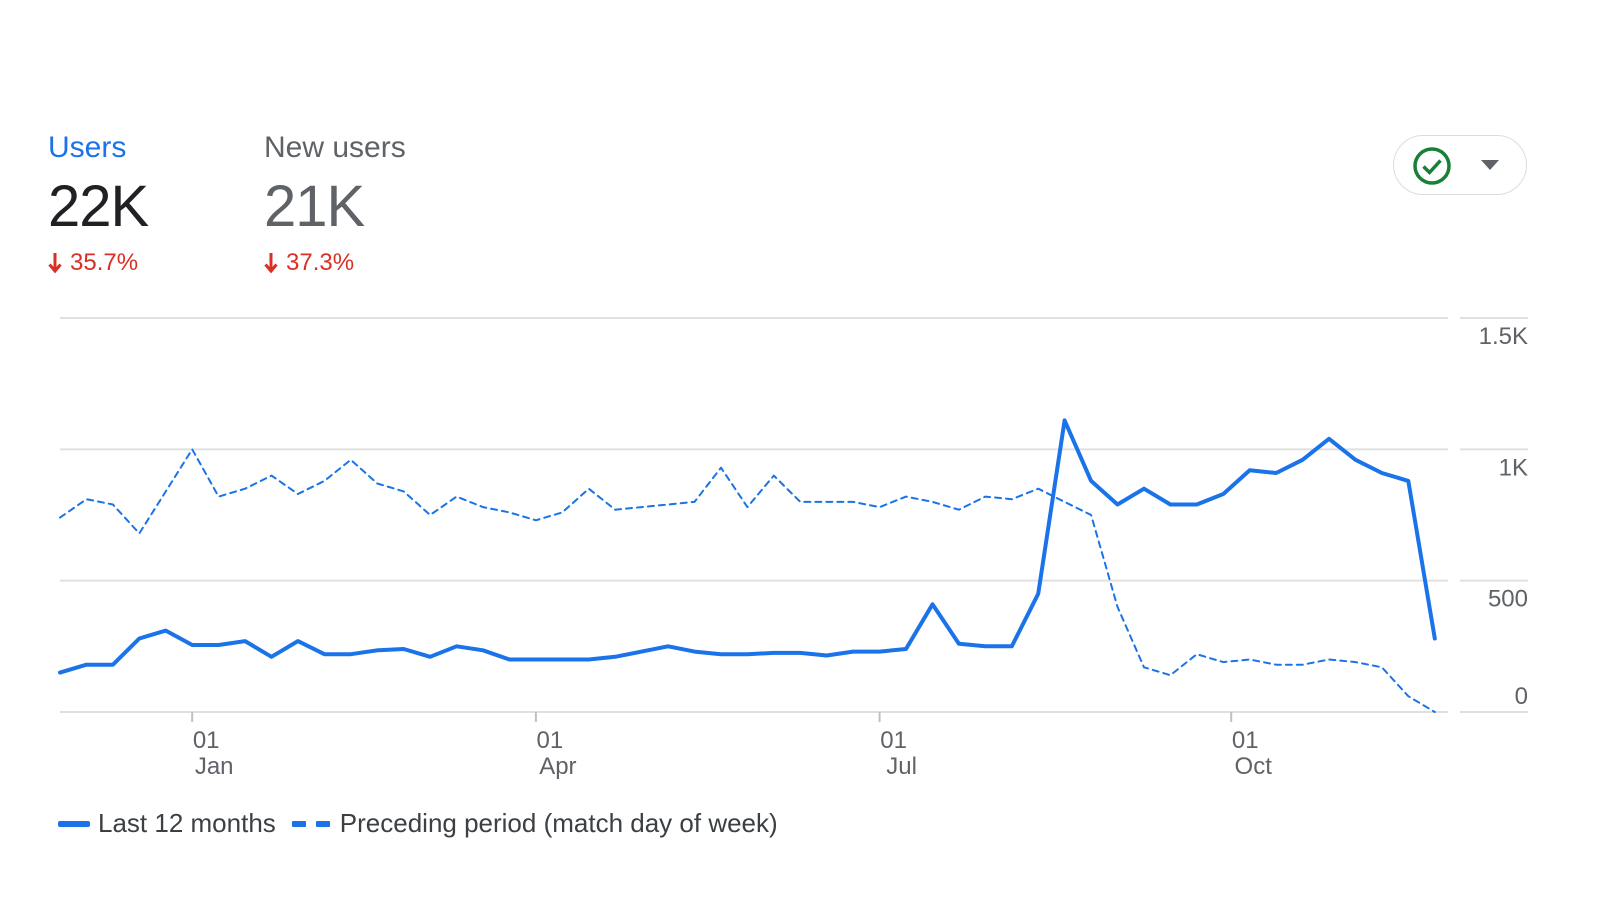 The image size is (1600, 900). I want to click on y-tick-label: 1K, so click(1513, 467).